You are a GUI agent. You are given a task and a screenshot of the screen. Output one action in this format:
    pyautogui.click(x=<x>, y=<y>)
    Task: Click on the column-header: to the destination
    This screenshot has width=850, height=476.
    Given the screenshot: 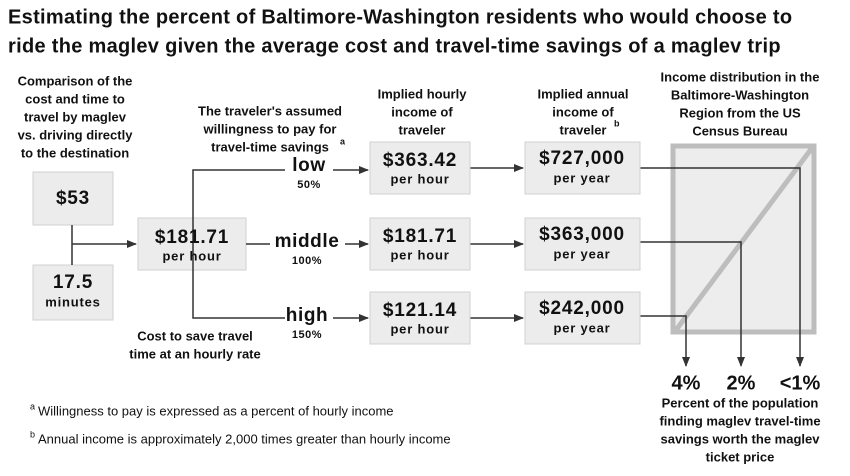 What is the action you would take?
    pyautogui.click(x=75, y=152)
    